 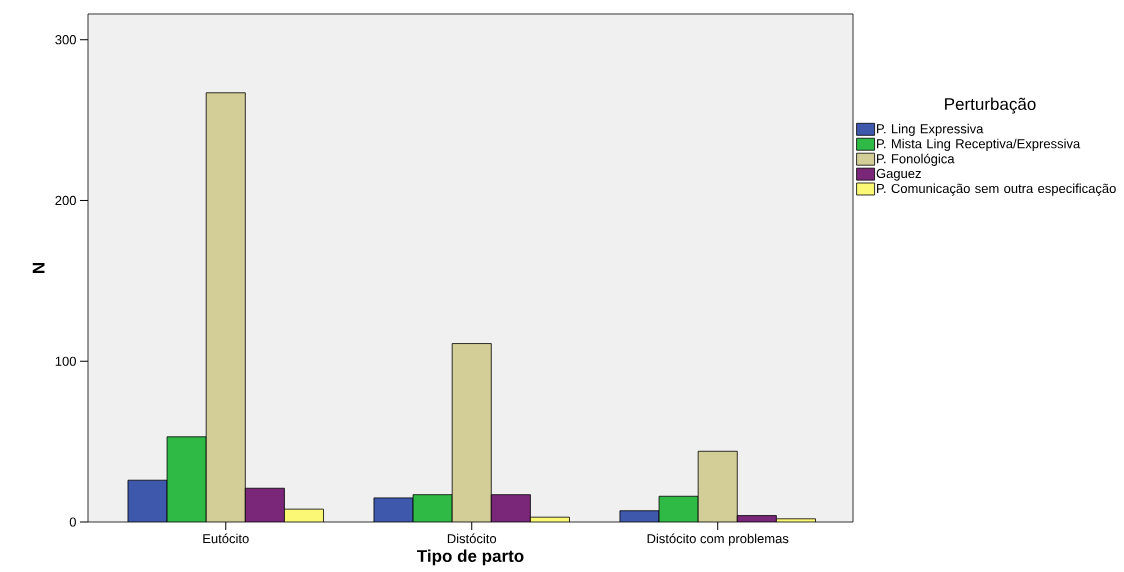 What do you see at coordinates (990, 105) in the screenshot?
I see `legend-title: Perturbação` at bounding box center [990, 105].